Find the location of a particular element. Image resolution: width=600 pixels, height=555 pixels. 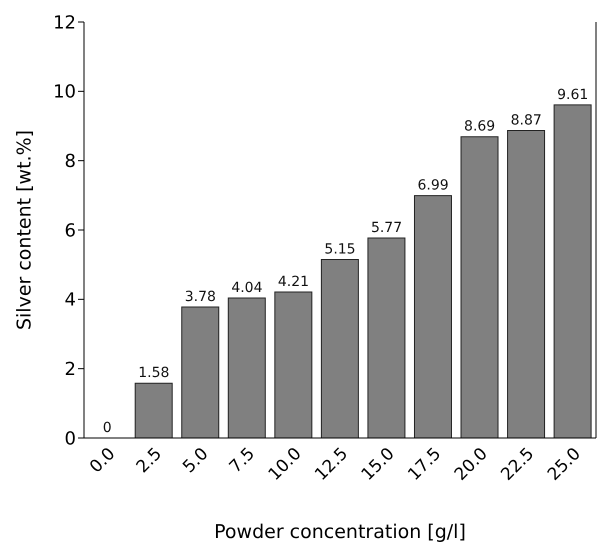

y-tick-label: 8 is located at coordinates (70, 161).